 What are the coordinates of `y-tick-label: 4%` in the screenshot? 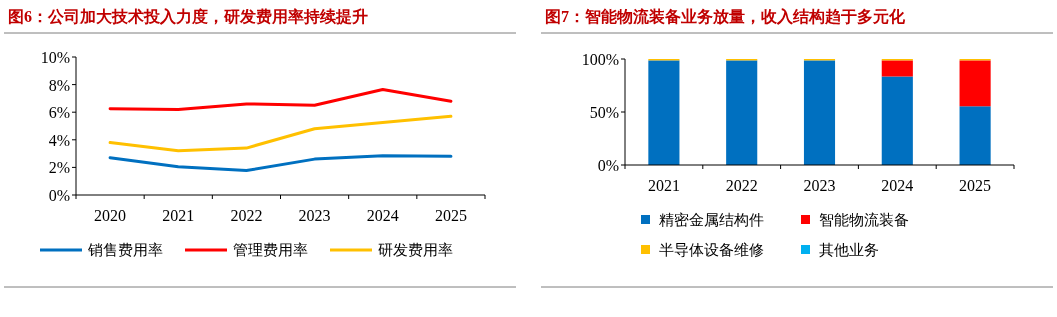 It's located at (59, 140).